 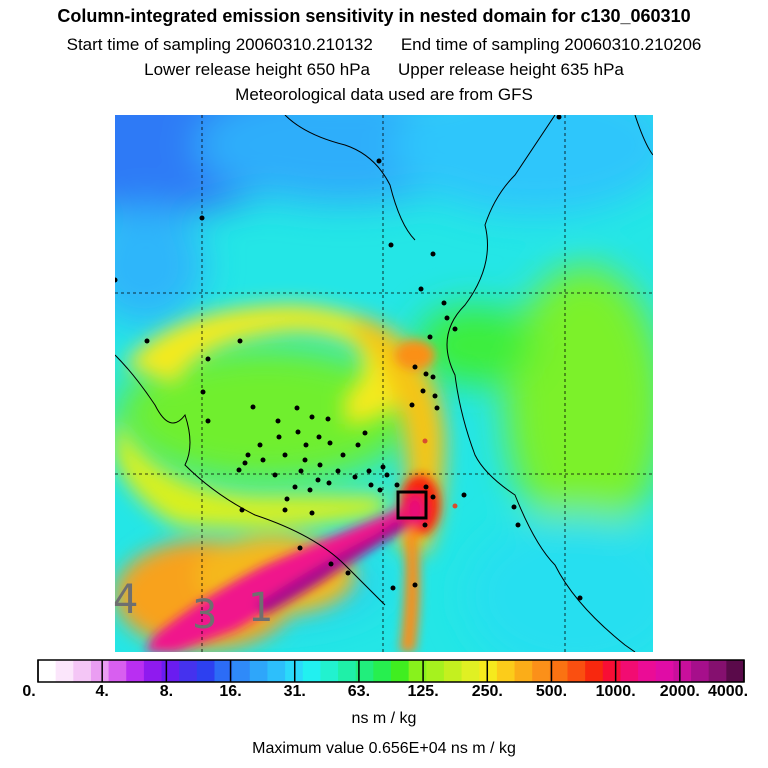 What do you see at coordinates (205, 615) in the screenshot?
I see `region-label-3: 3` at bounding box center [205, 615].